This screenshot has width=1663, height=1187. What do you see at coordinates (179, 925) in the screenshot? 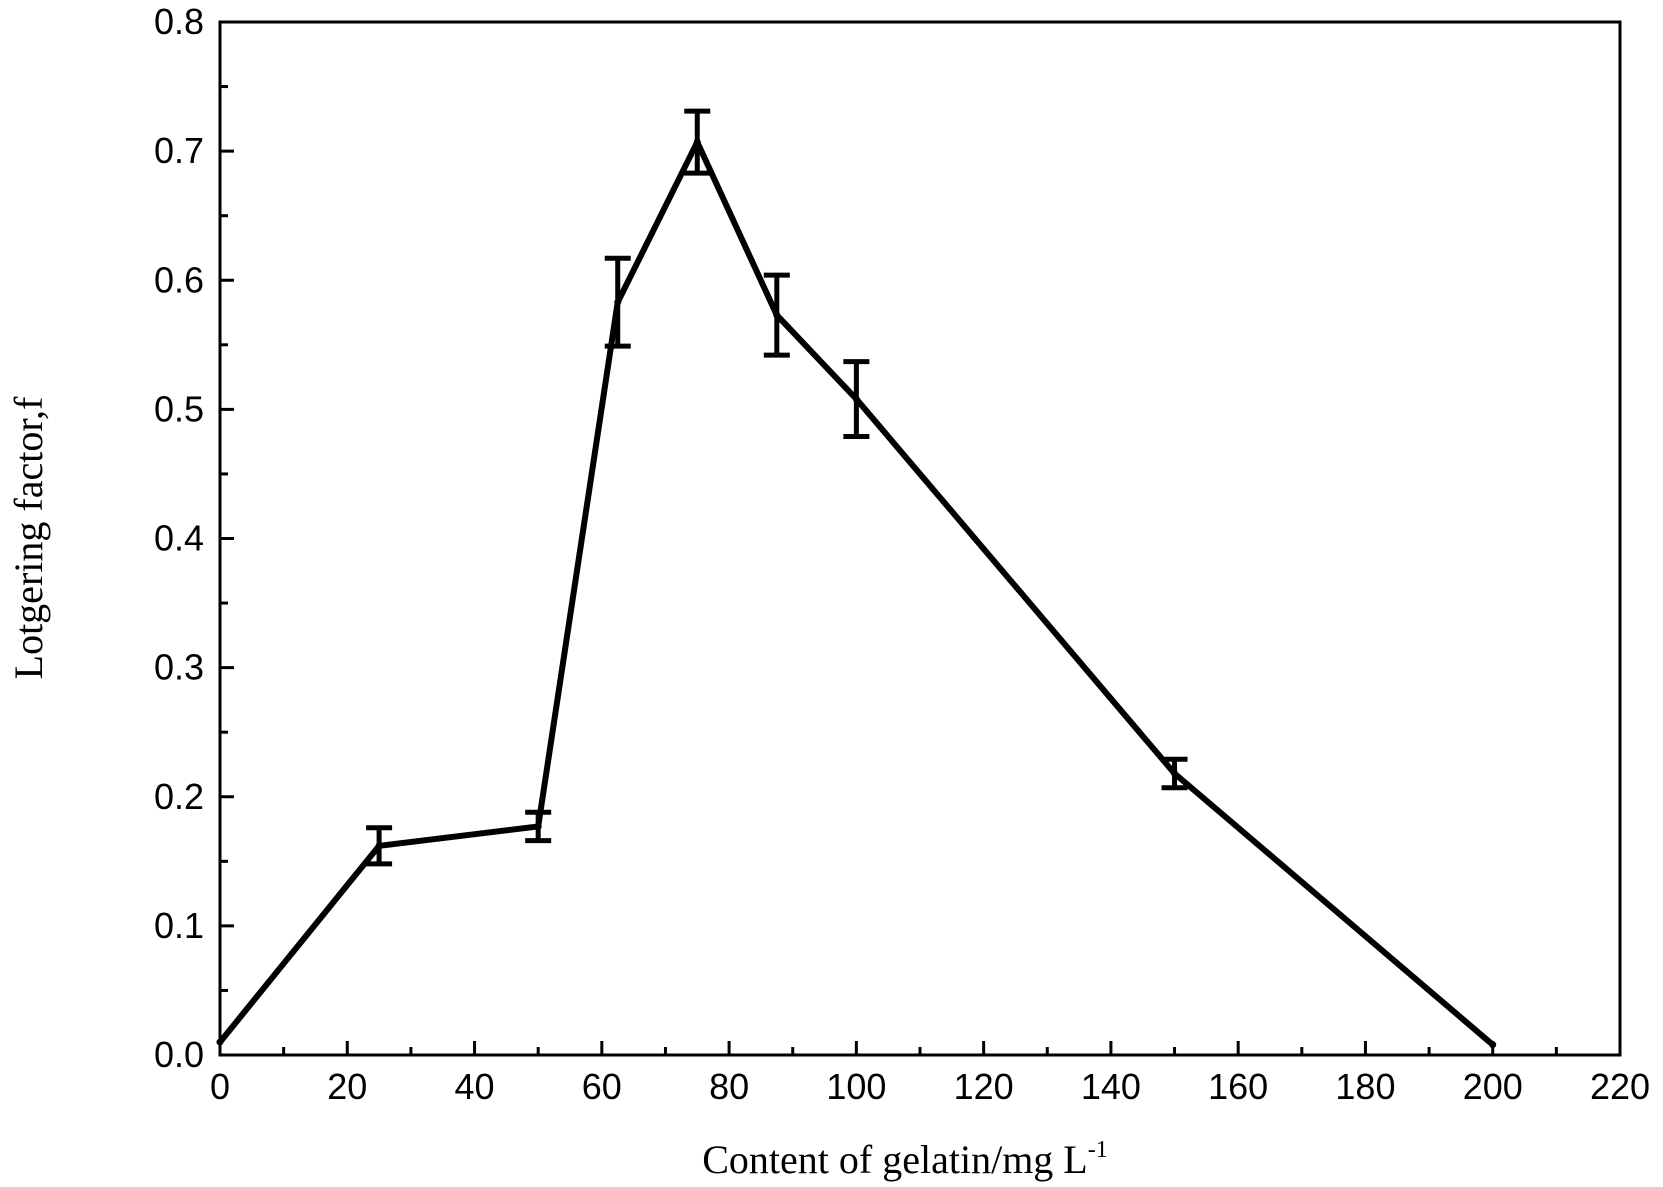
I see `y-tick-label: 0.1` at bounding box center [179, 925].